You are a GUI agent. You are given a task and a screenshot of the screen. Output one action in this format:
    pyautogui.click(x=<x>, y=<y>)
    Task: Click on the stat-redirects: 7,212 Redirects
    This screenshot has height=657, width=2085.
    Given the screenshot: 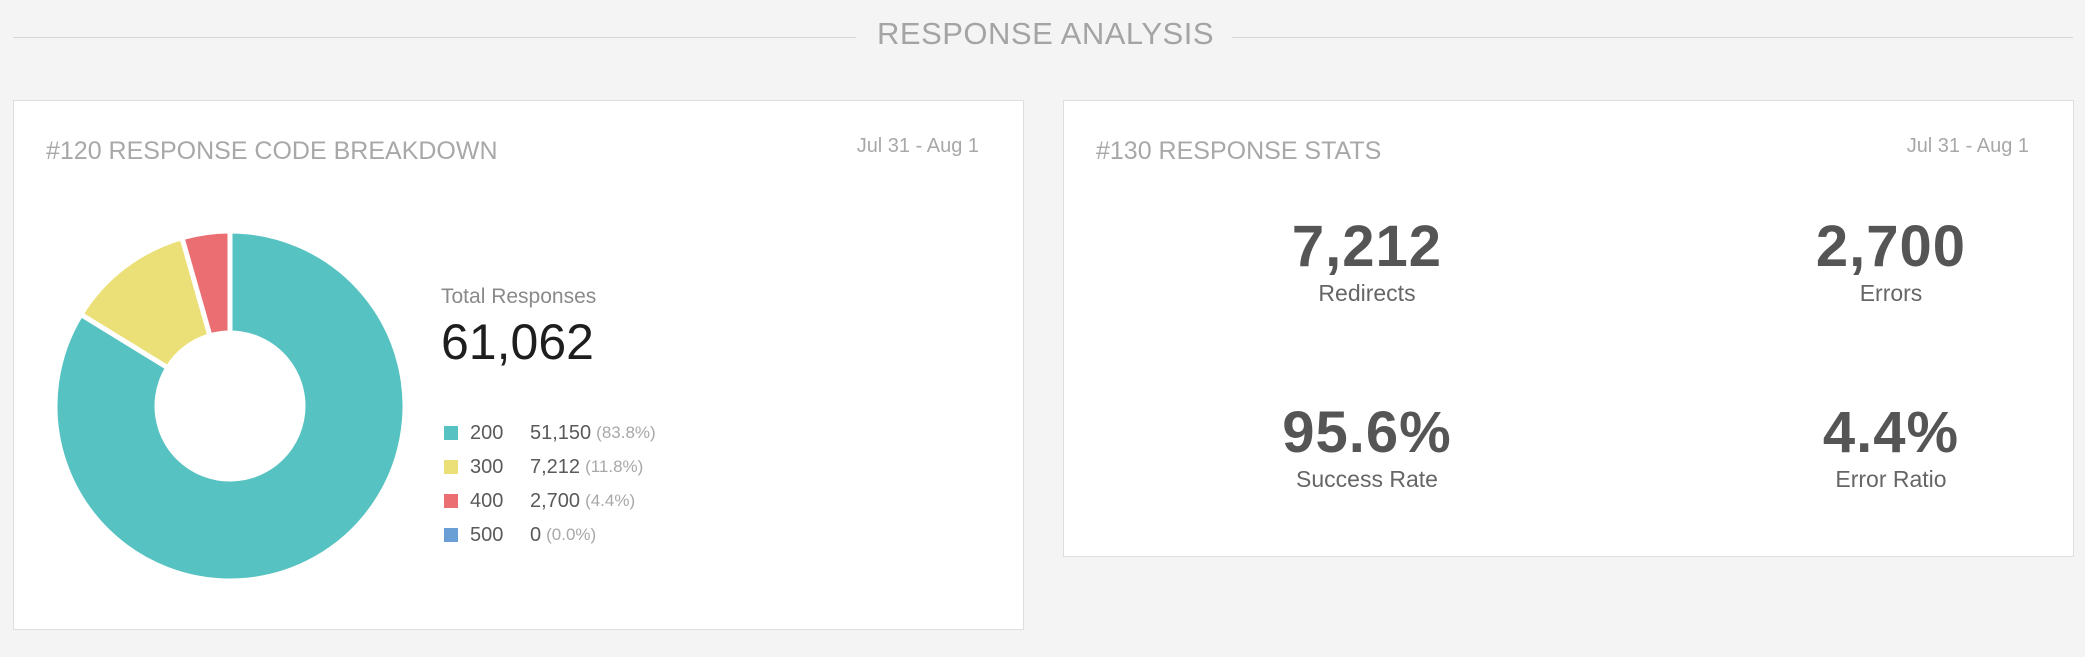 What is the action you would take?
    pyautogui.click(x=1367, y=261)
    